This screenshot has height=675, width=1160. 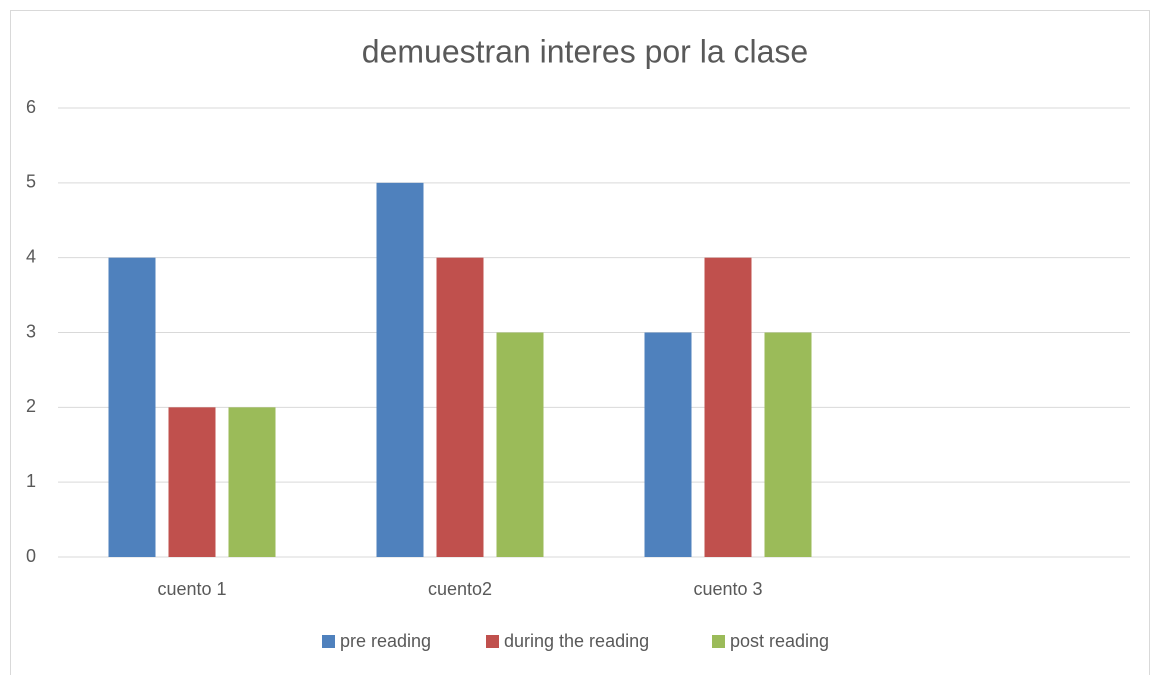 I want to click on chart-title: demuestran interes por la clase, so click(x=585, y=51).